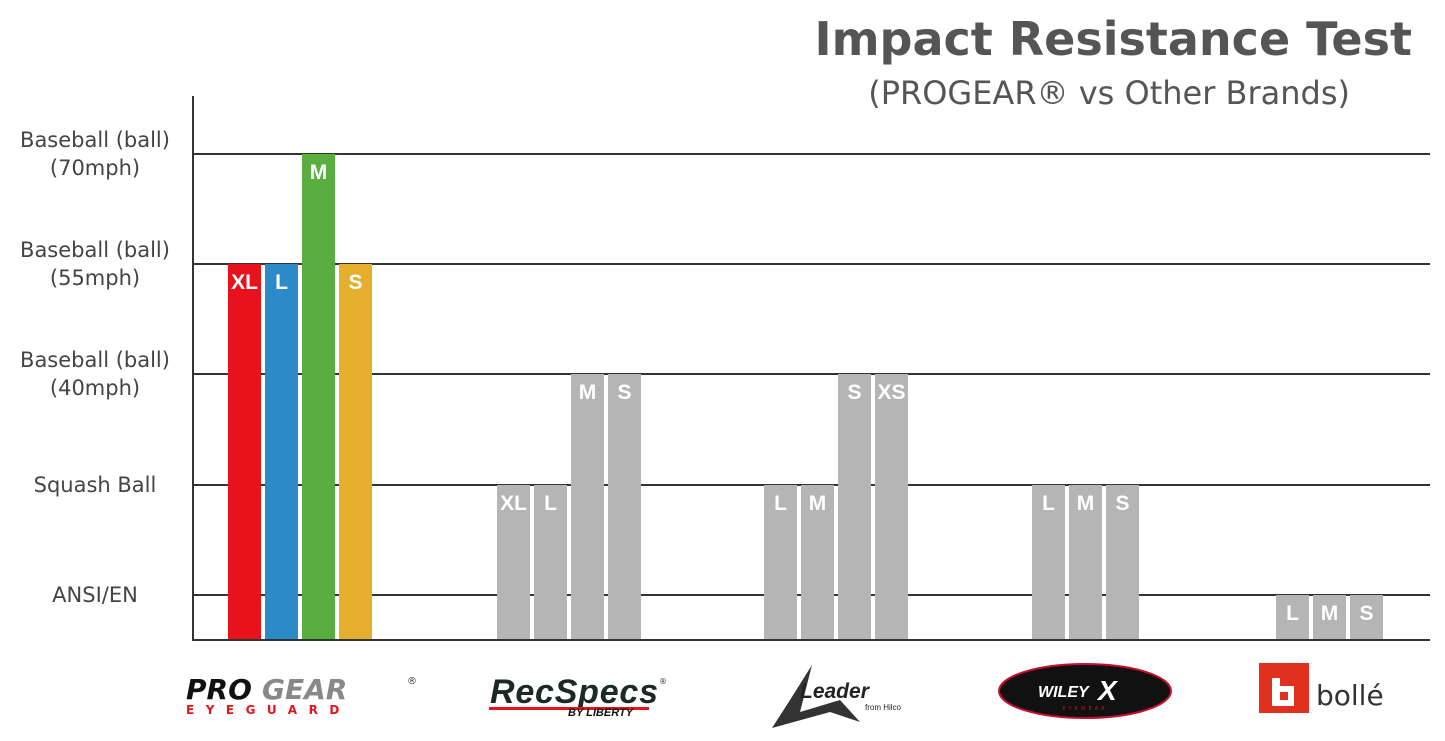 This screenshot has width=1445, height=741. What do you see at coordinates (95, 485) in the screenshot?
I see `y-tick-label: Squash Ball` at bounding box center [95, 485].